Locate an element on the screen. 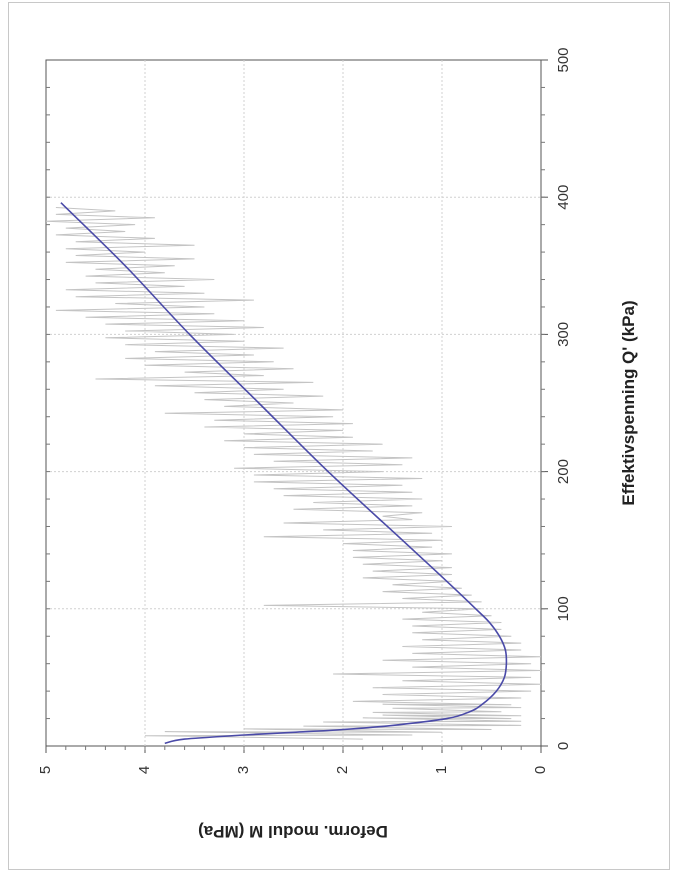 Image resolution: width=678 pixels, height=879 pixels. x-tick-label: 500 is located at coordinates (563, 59).